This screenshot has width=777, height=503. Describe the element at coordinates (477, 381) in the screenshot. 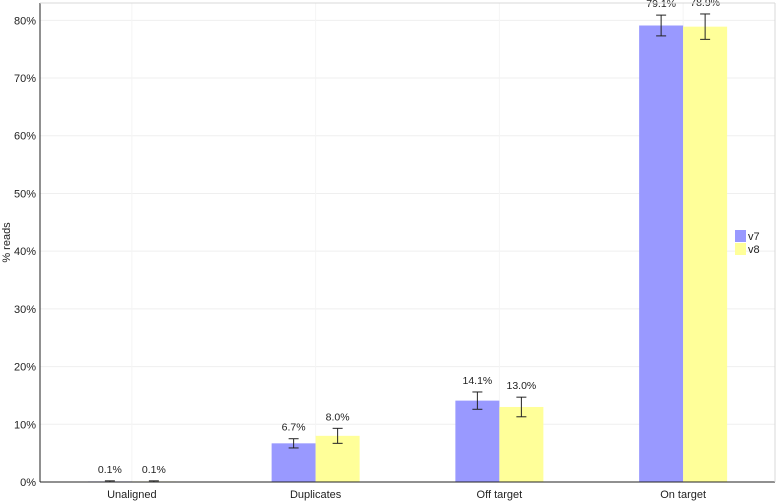

I see `data-label: 14.1%` at that location.